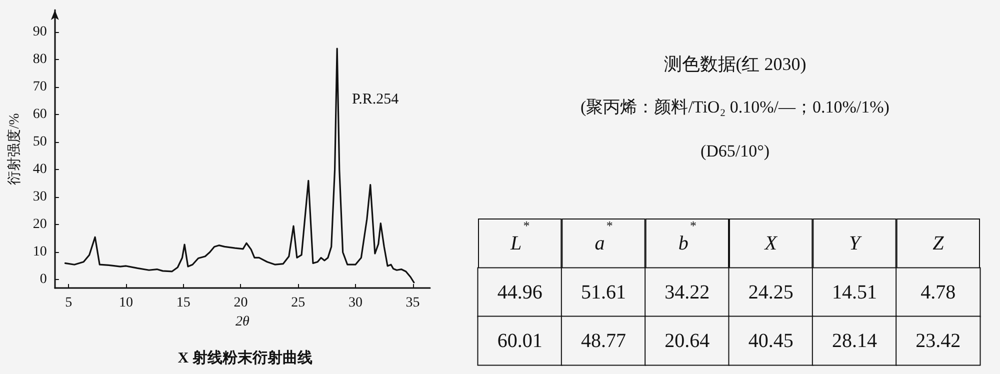  What do you see at coordinates (39, 60) in the screenshot?
I see `y-tick-label: 80` at bounding box center [39, 60].